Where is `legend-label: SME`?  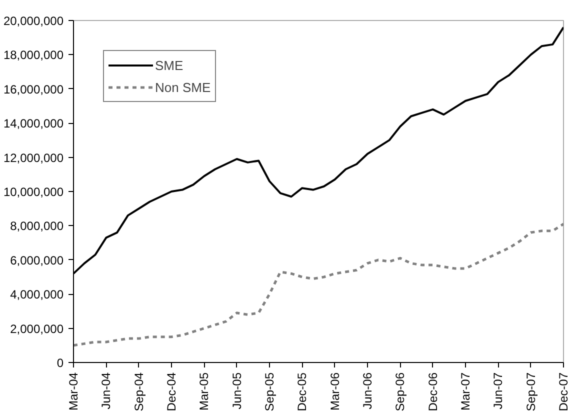 legend-label: SME is located at coordinates (169, 65).